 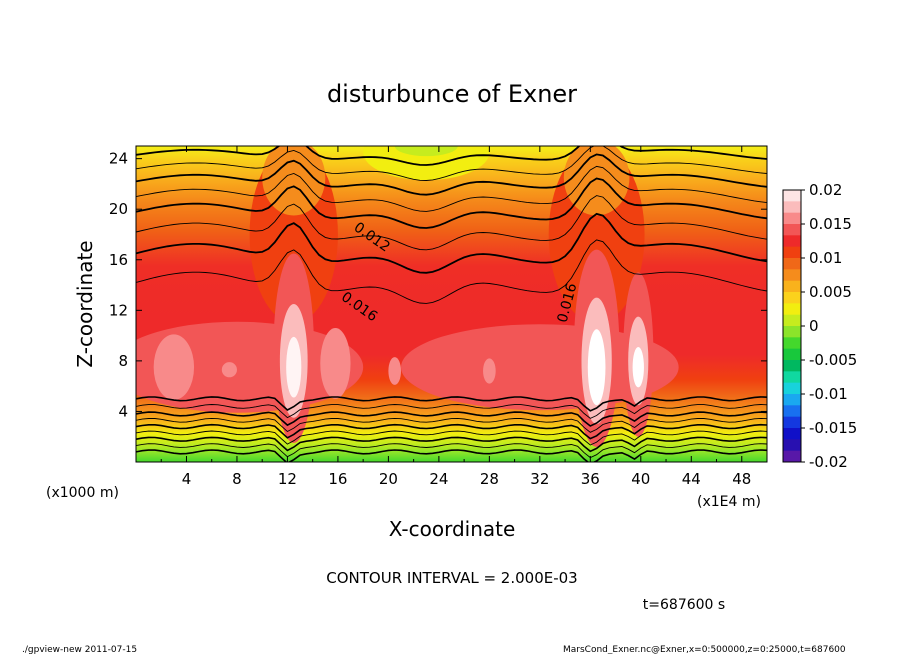 I want to click on colorbar-label: -0.015, so click(x=833, y=428).